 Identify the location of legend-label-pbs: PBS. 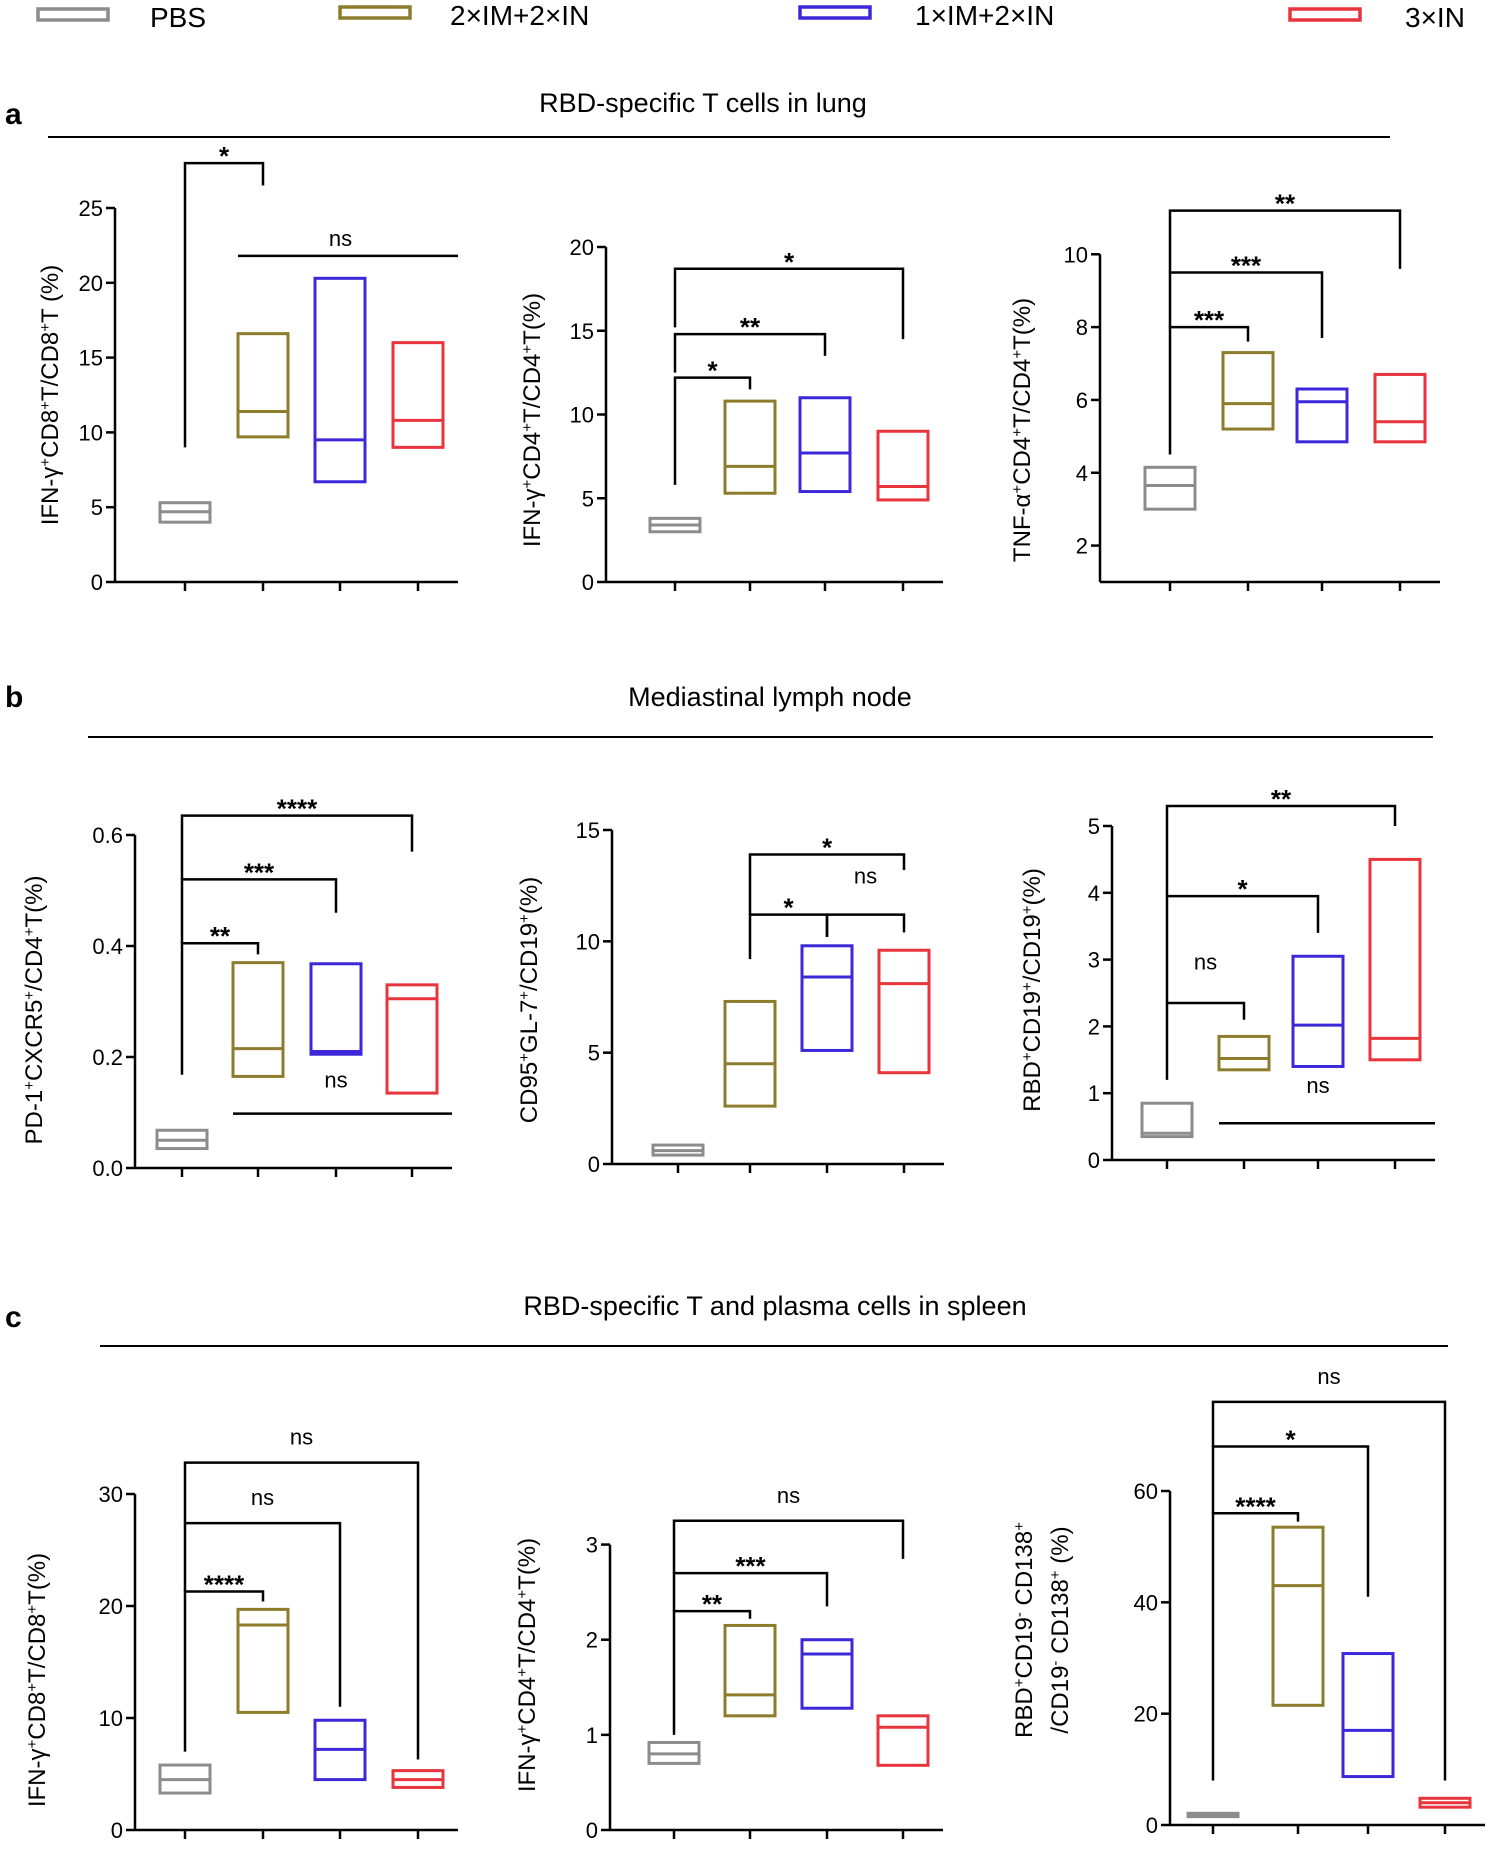
(178, 17).